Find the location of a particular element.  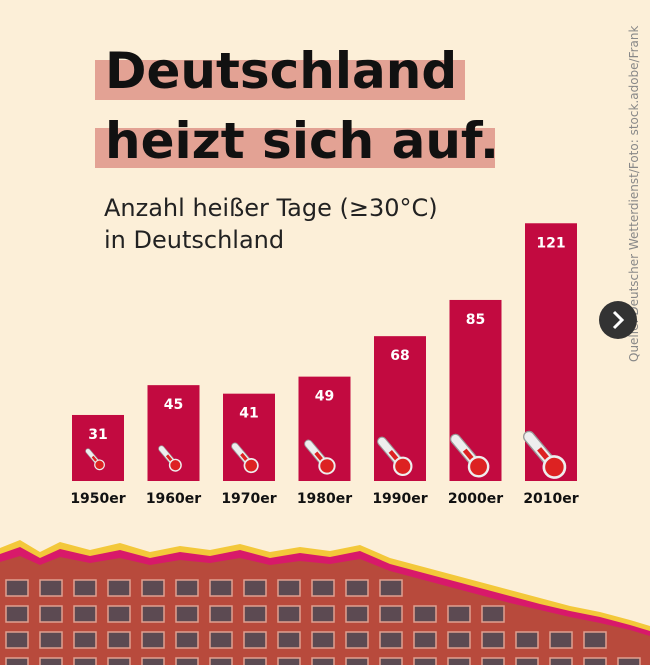

value-label: 121 is located at coordinates (550, 243).